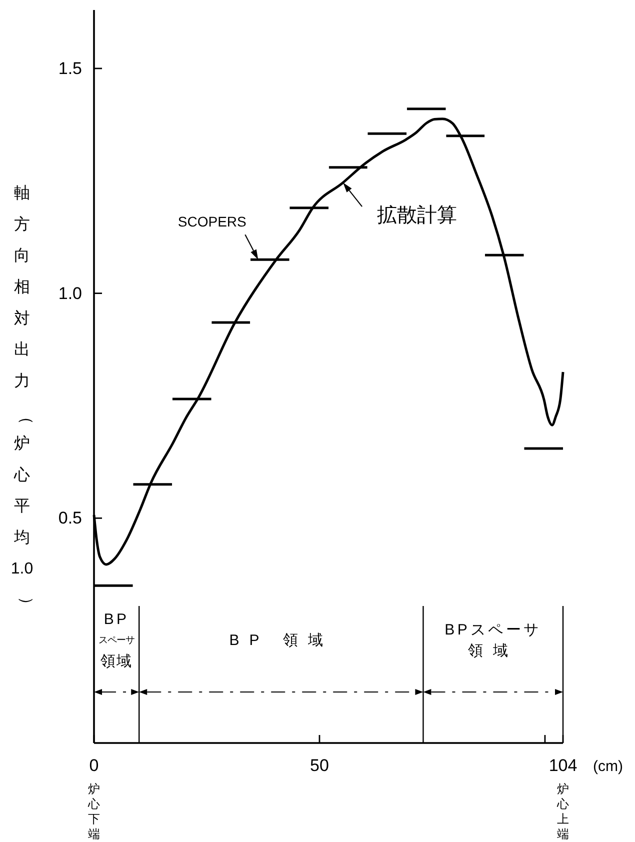 The width and height of the screenshot is (635, 842). I want to click on x-tick-label: 50, so click(319, 765).